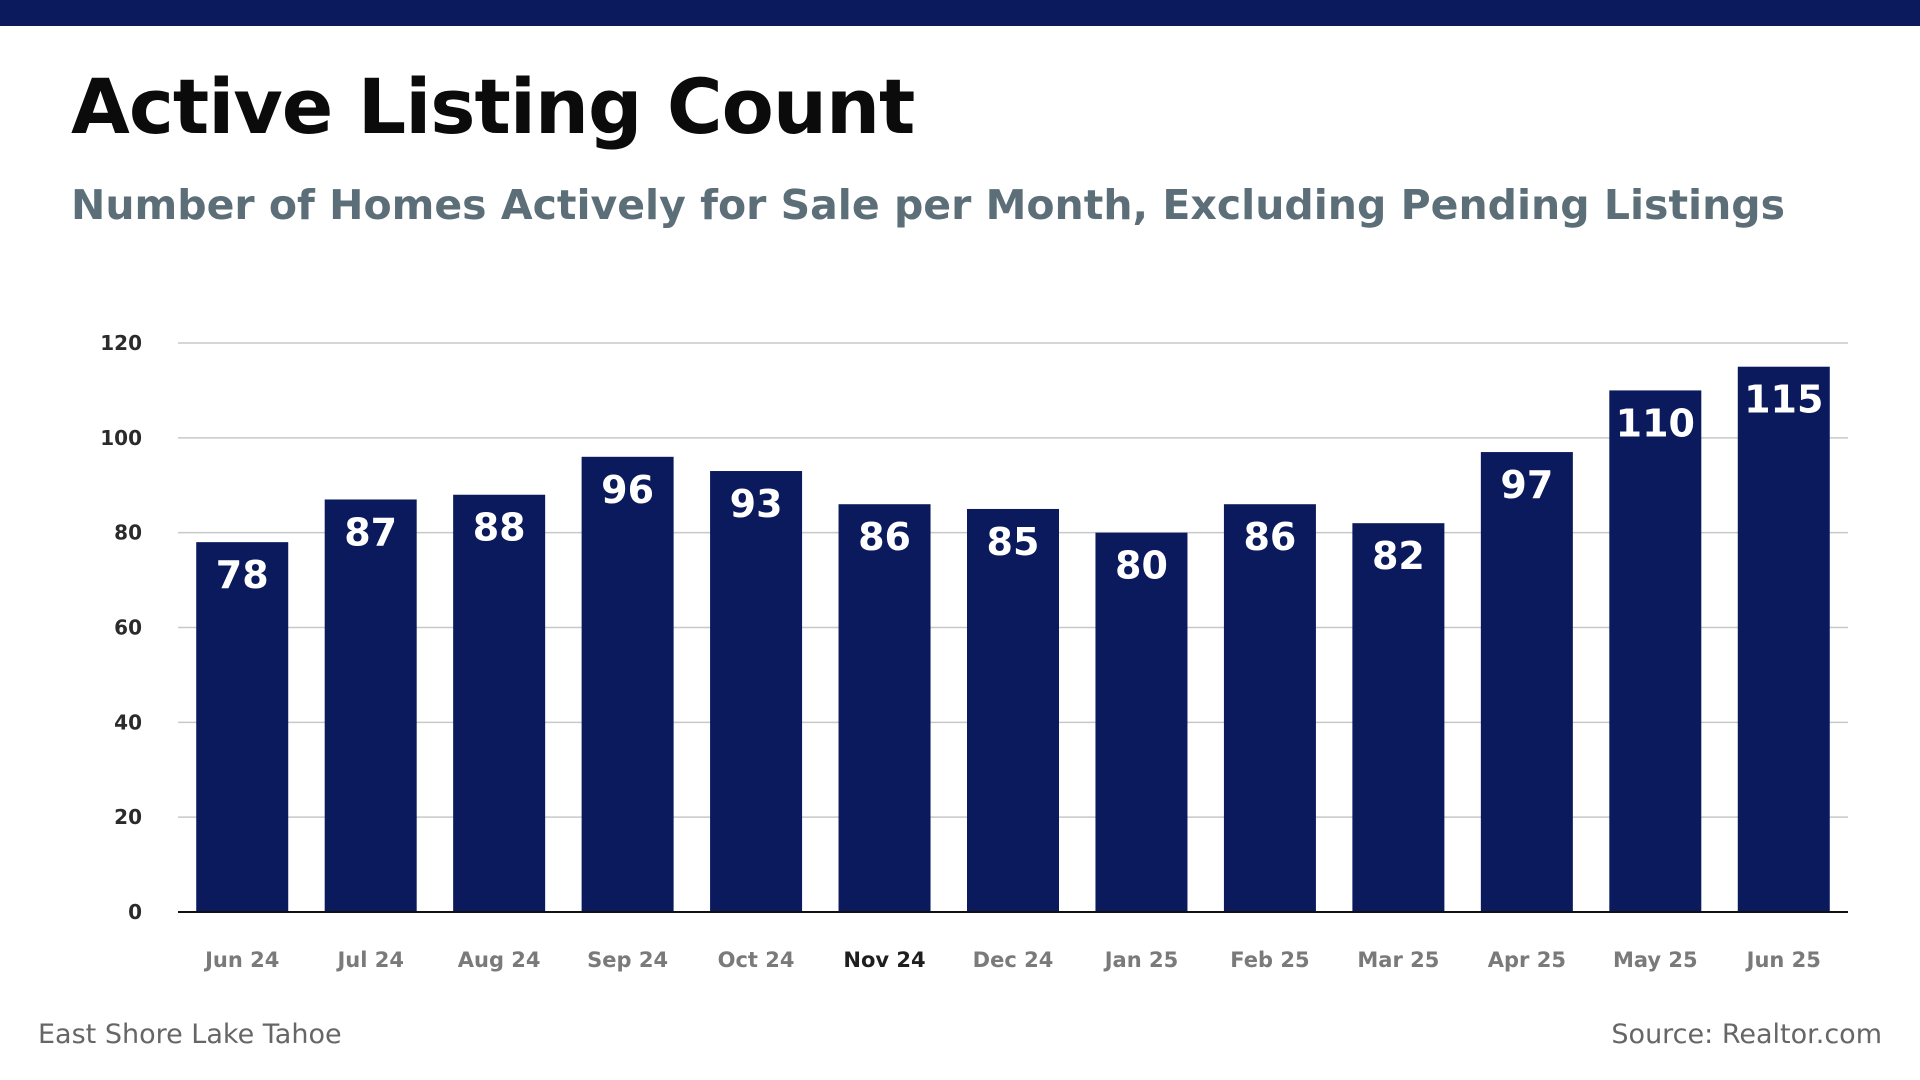 This screenshot has width=1920, height=1080. Describe the element at coordinates (128, 817) in the screenshot. I see `y-tick-label: 20` at that location.